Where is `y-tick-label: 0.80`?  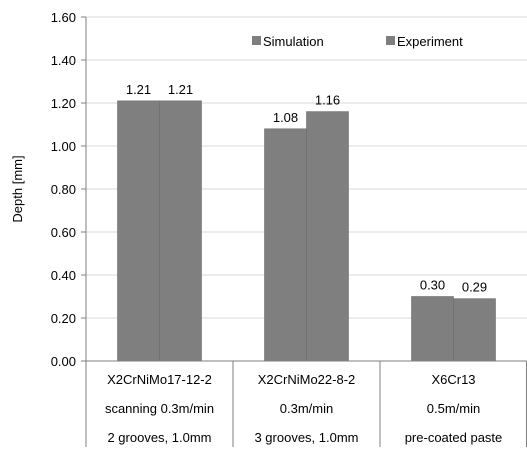
y-tick-label: 0.80 is located at coordinates (63, 189).